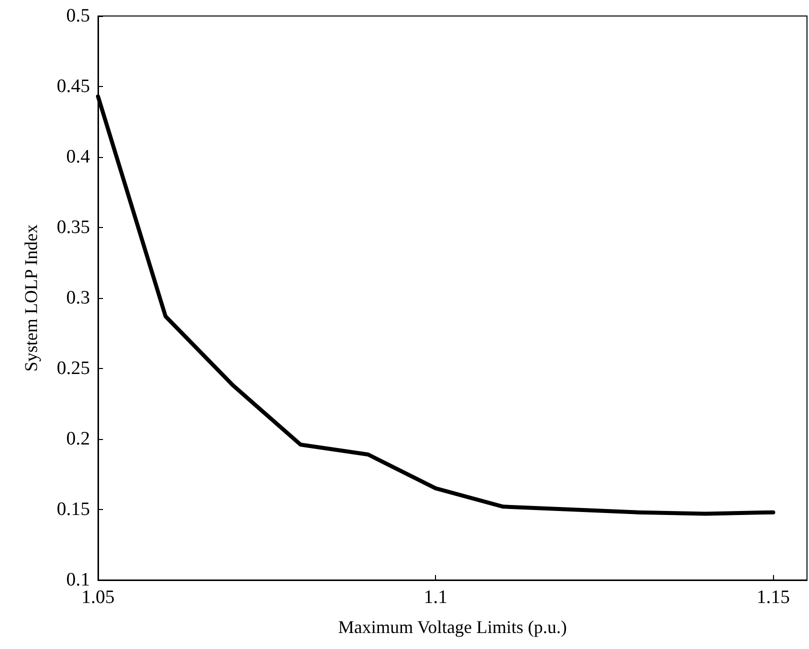  I want to click on y-tick-label: 0.35, so click(73, 227).